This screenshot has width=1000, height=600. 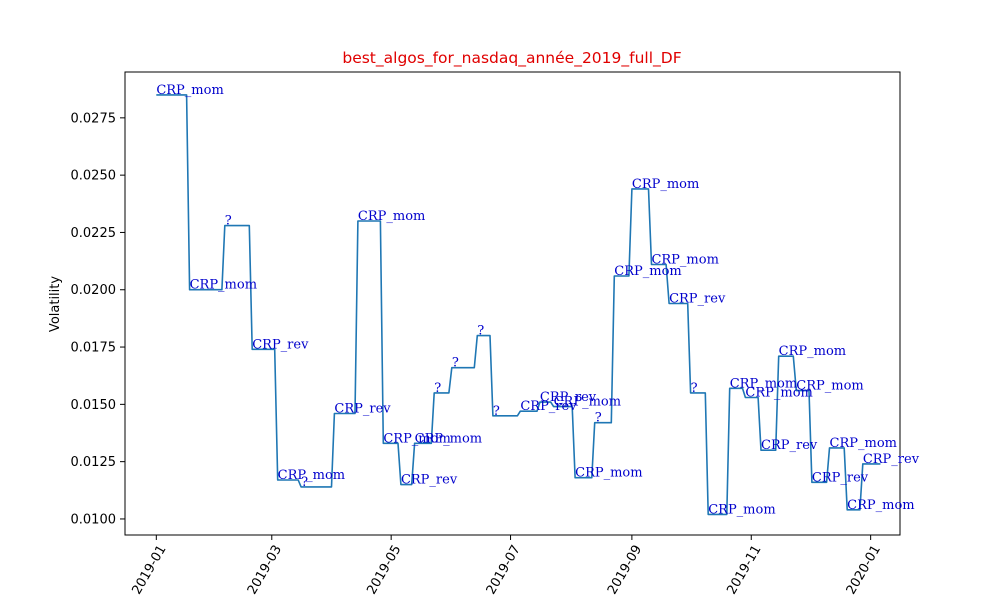 I want to click on x-tick-label: 2019-01, so click(x=149, y=570).